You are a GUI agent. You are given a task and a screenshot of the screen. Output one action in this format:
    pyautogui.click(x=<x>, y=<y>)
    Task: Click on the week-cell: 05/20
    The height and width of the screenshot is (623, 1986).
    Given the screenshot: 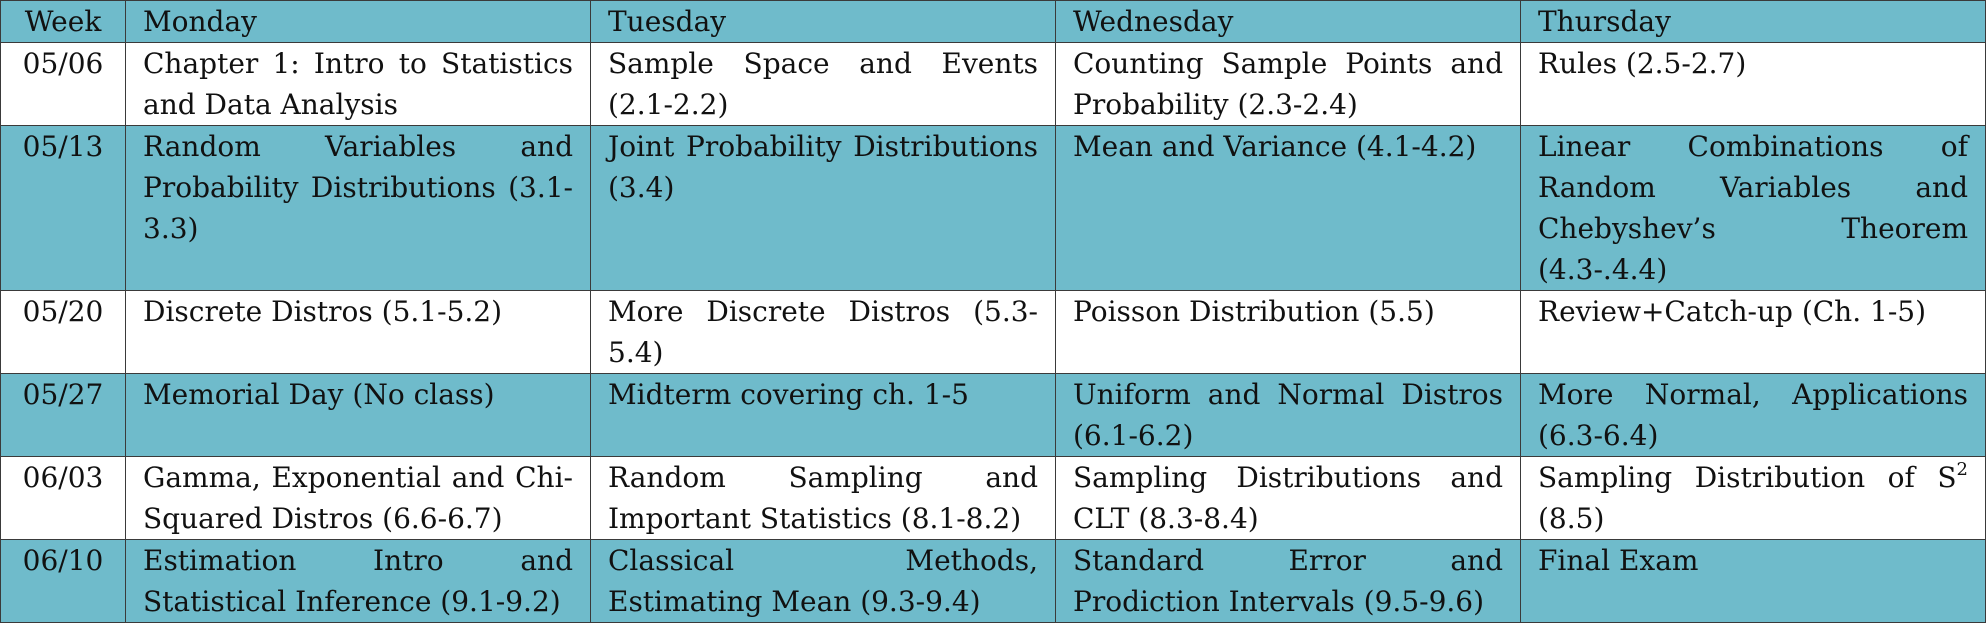 What is the action you would take?
    pyautogui.click(x=63, y=332)
    